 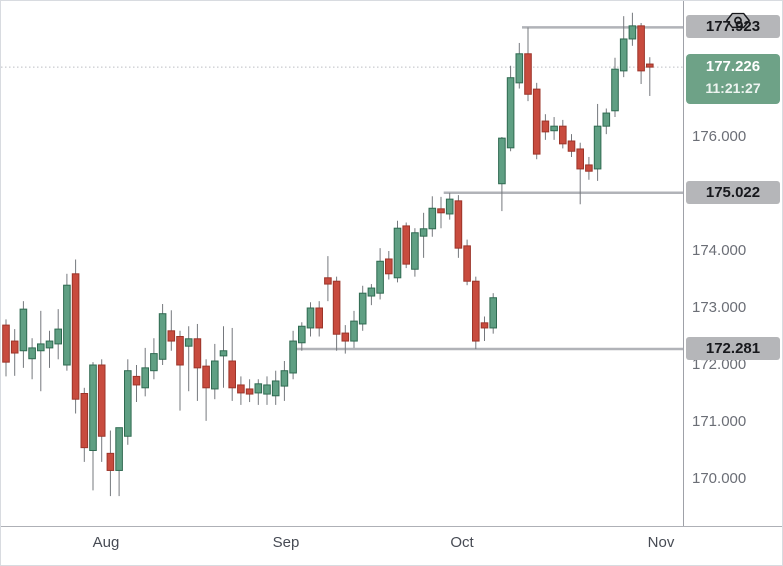 I want to click on axis-horizontal-separator, so click(x=391, y=526).